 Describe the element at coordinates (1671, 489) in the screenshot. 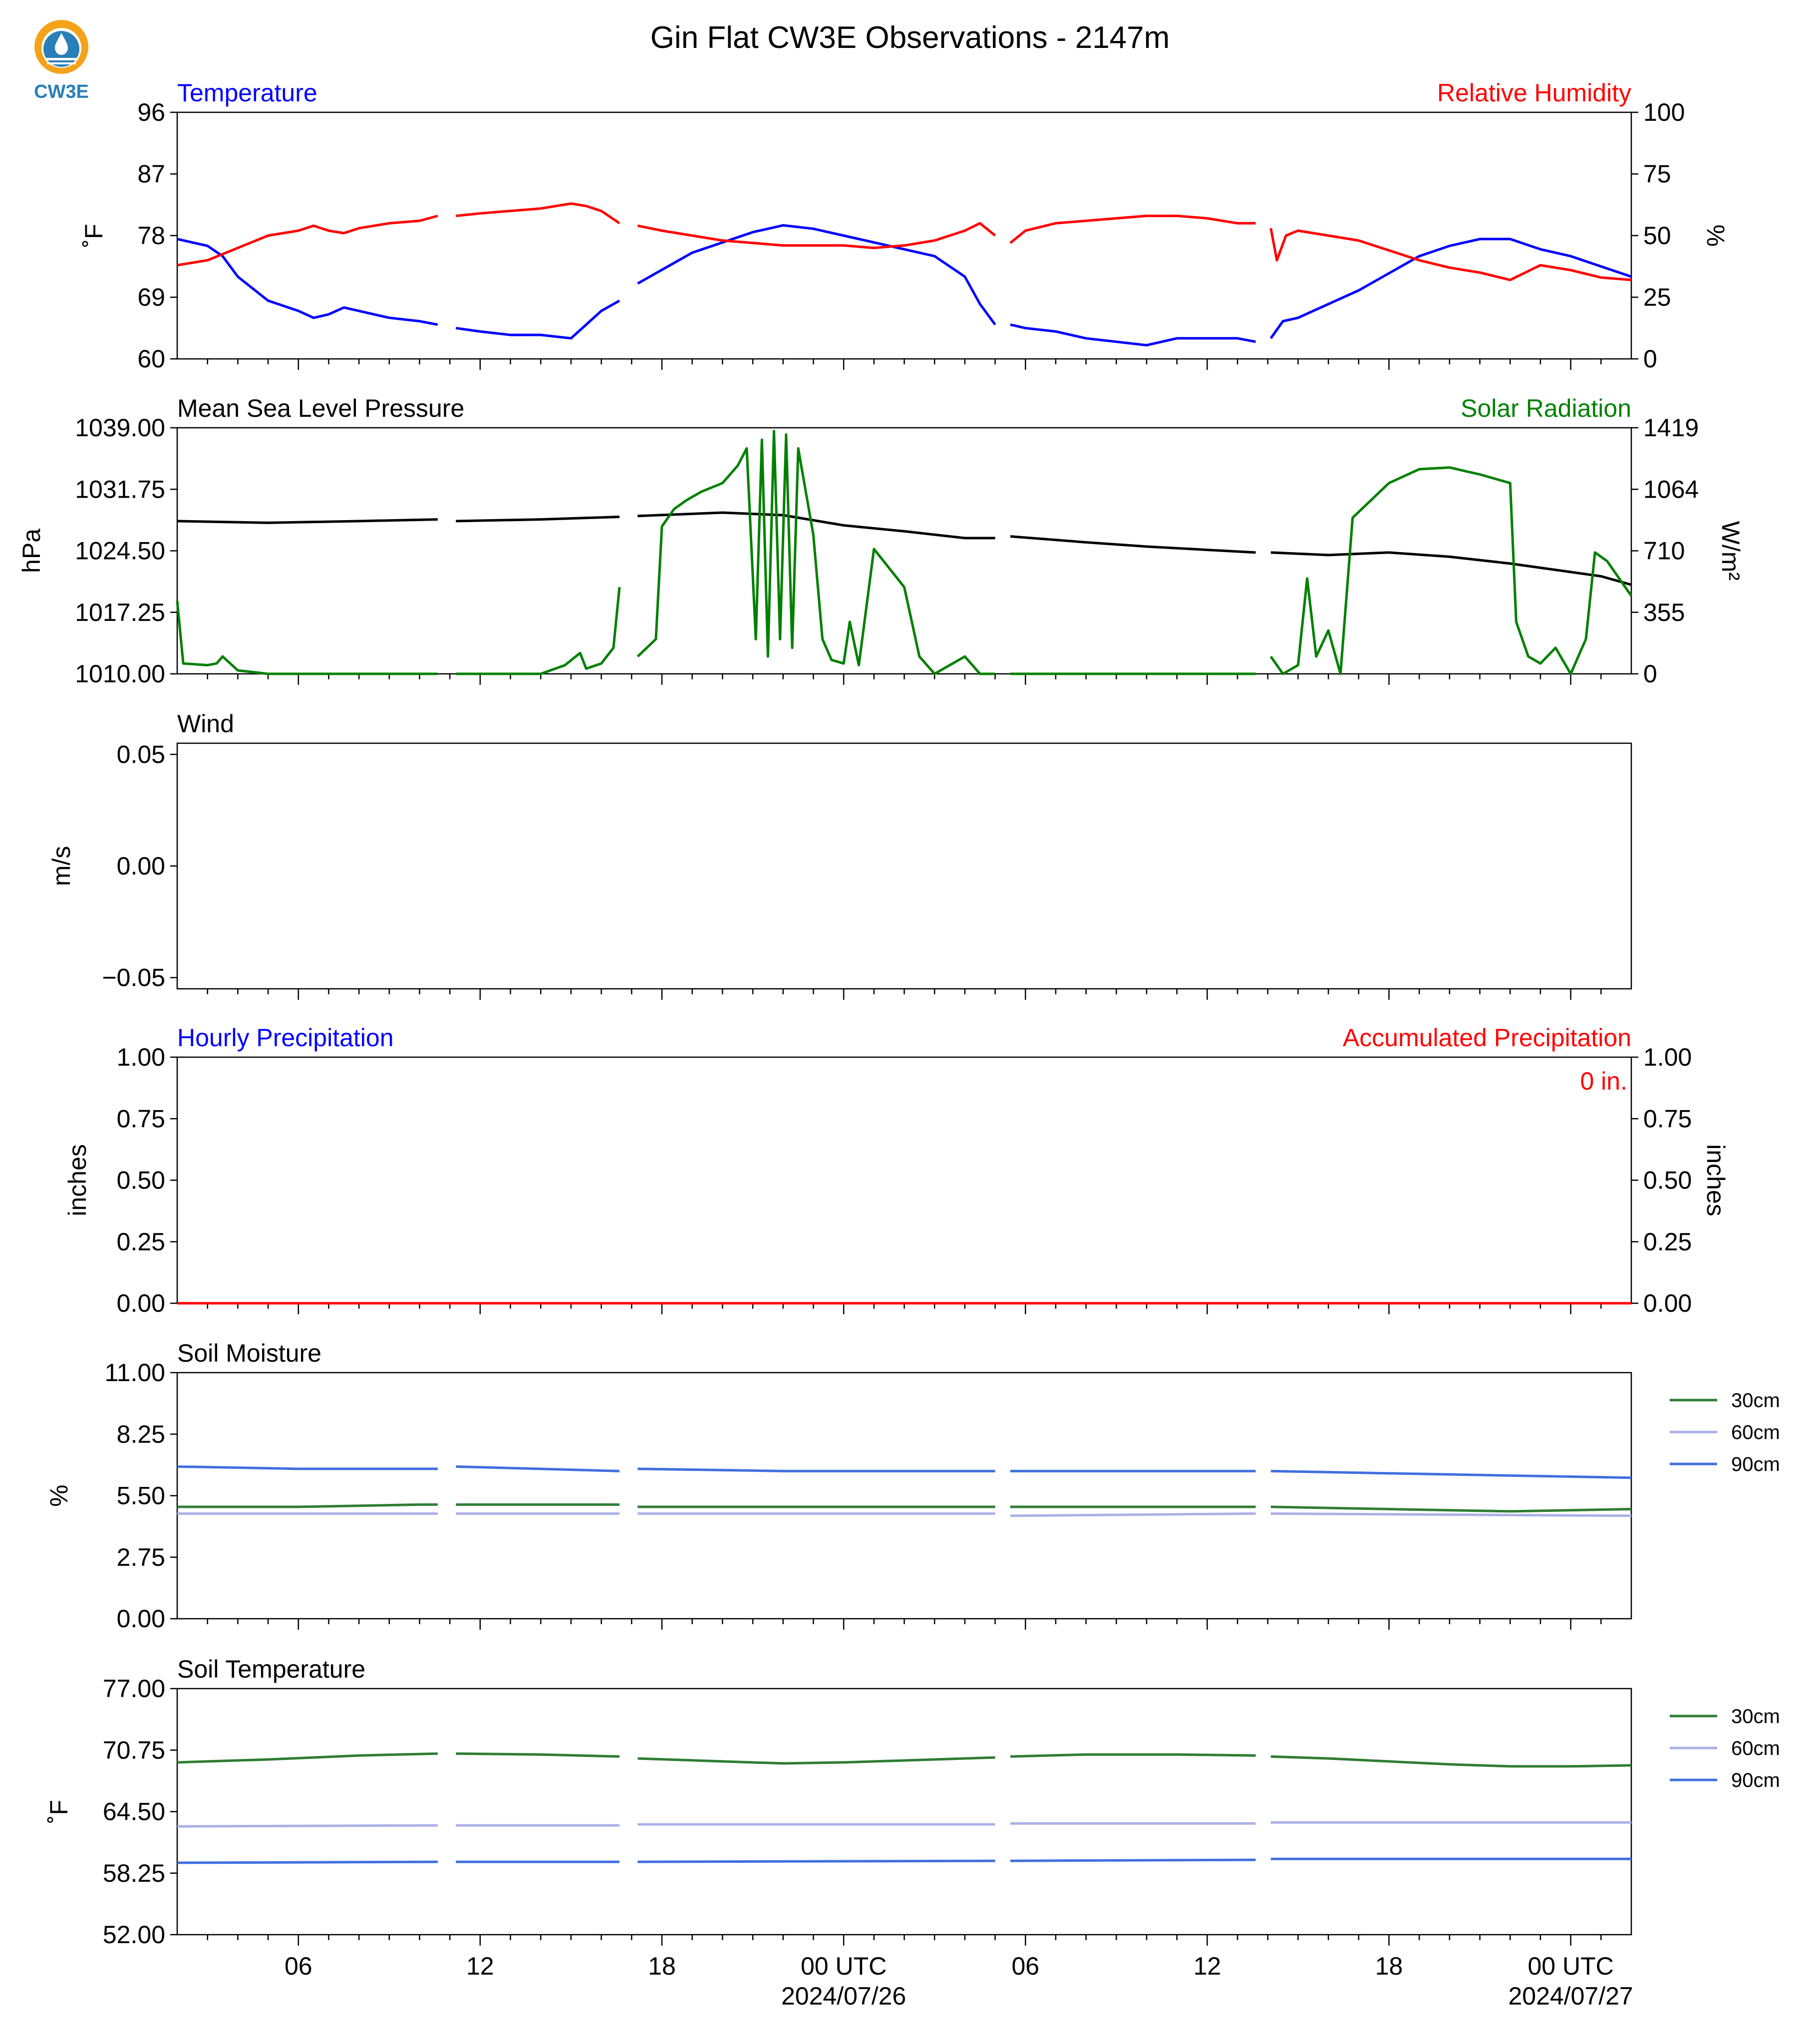

I see `pressure-ytick-label-right: 1064` at that location.